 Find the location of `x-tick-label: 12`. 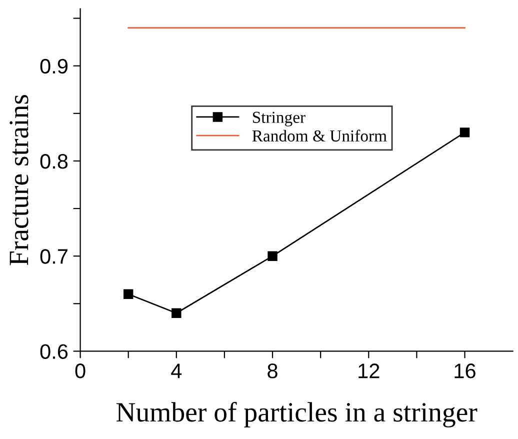

x-tick-label: 12 is located at coordinates (369, 371).